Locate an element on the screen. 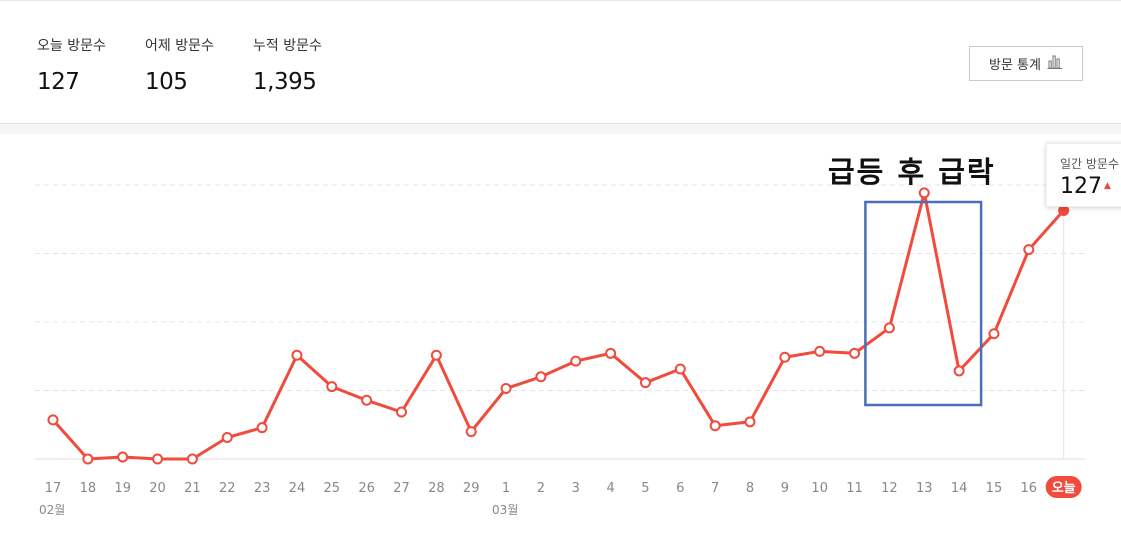 Image resolution: width=1121 pixels, height=550 pixels. x-tick-label: 17 is located at coordinates (53, 488).